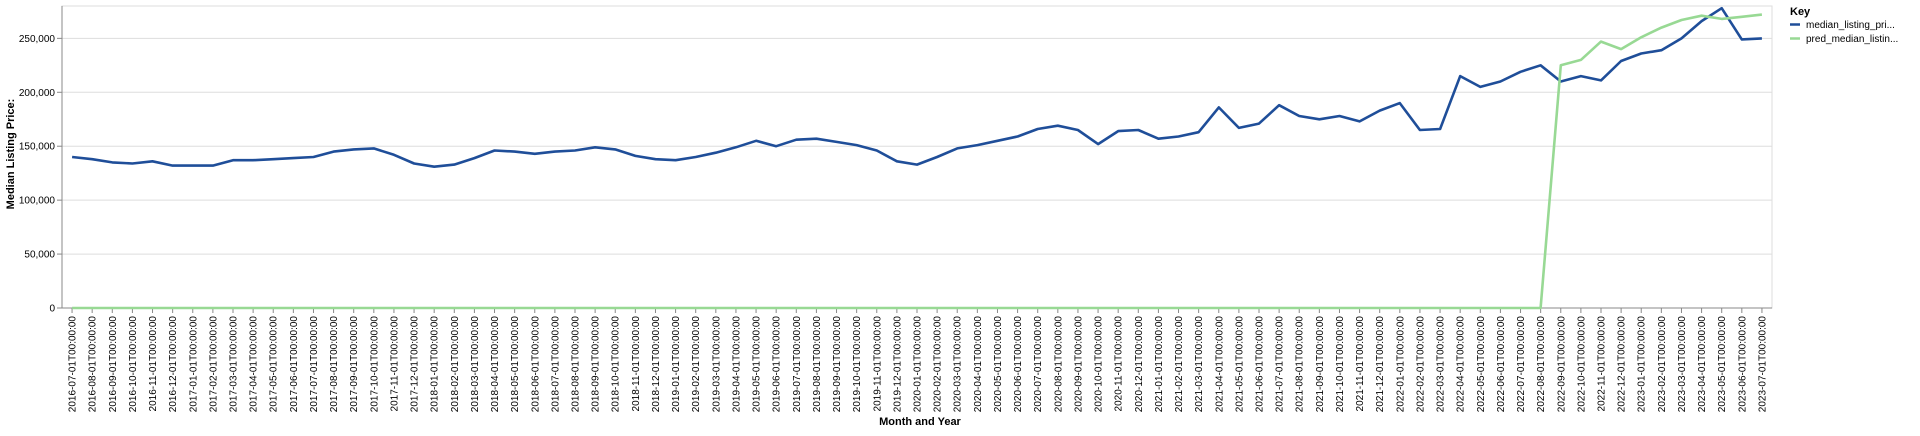  Describe the element at coordinates (1280, 364) in the screenshot. I see `x-tick-label: 2021-07-01T00:00:00` at that location.